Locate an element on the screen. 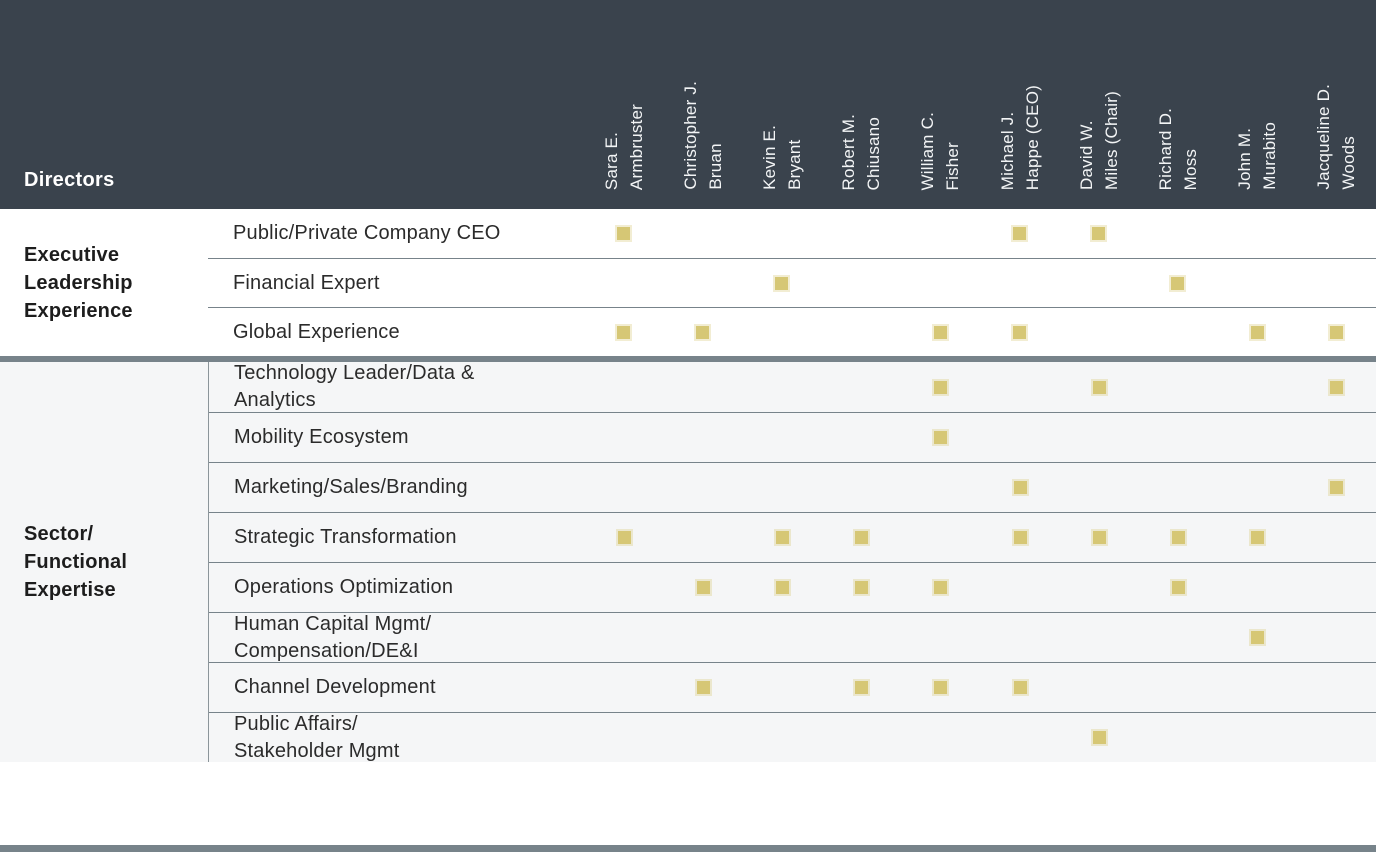 The width and height of the screenshot is (1376, 852). director-column-header: Sara E. Armbruster is located at coordinates (623, 104).